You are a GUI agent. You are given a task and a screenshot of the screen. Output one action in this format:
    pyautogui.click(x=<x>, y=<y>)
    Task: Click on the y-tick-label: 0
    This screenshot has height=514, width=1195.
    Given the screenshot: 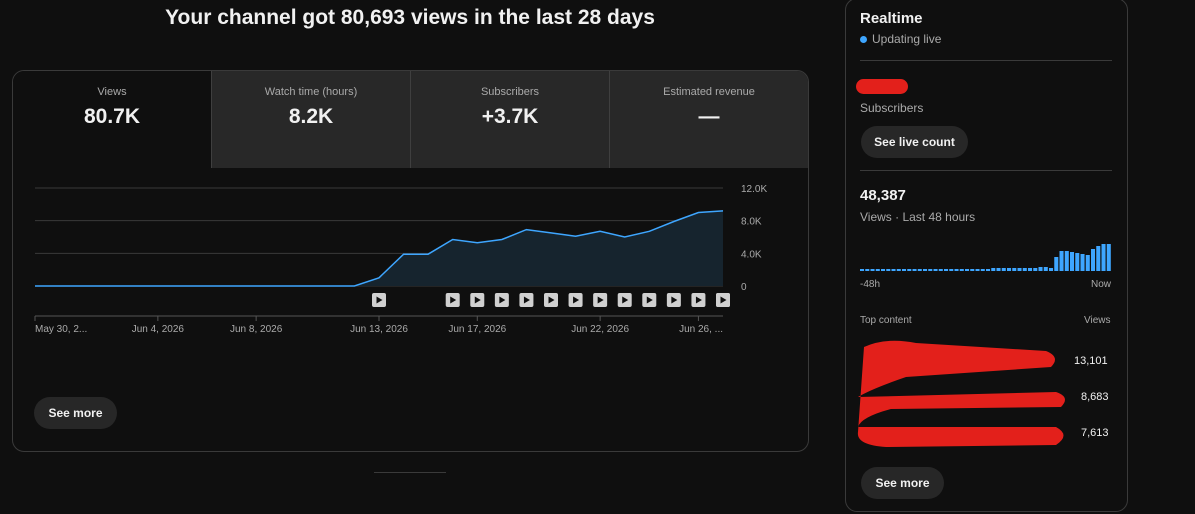 What is the action you would take?
    pyautogui.click(x=744, y=287)
    